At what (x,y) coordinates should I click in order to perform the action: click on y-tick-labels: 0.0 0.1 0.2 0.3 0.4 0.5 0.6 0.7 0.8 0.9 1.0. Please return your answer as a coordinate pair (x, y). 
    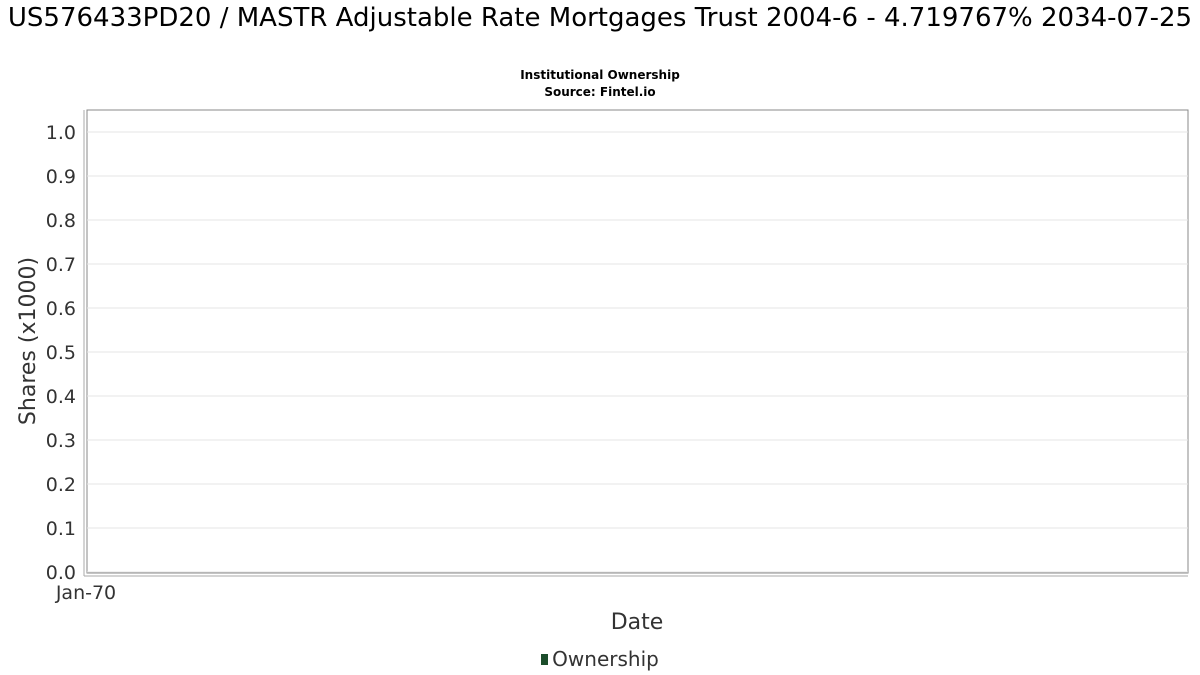
    Looking at the image, I should click on (61, 353).